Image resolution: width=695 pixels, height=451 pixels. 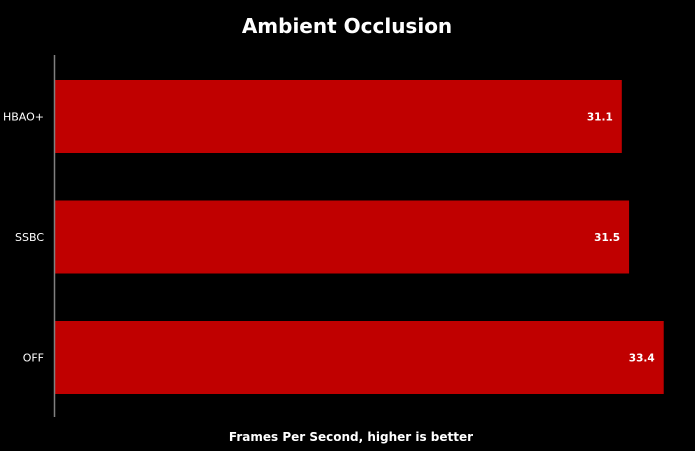 What do you see at coordinates (607, 238) in the screenshot?
I see `value-label: 31.5` at bounding box center [607, 238].